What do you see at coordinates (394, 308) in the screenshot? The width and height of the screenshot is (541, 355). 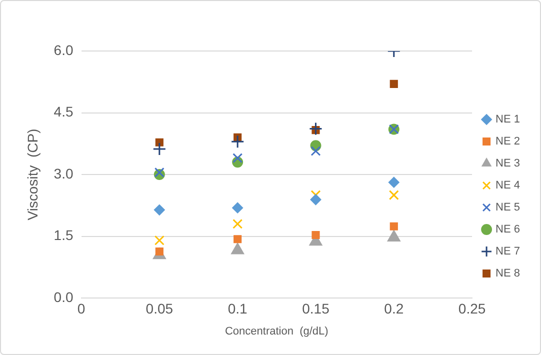 I see `x-tick-label: 0.2` at bounding box center [394, 308].